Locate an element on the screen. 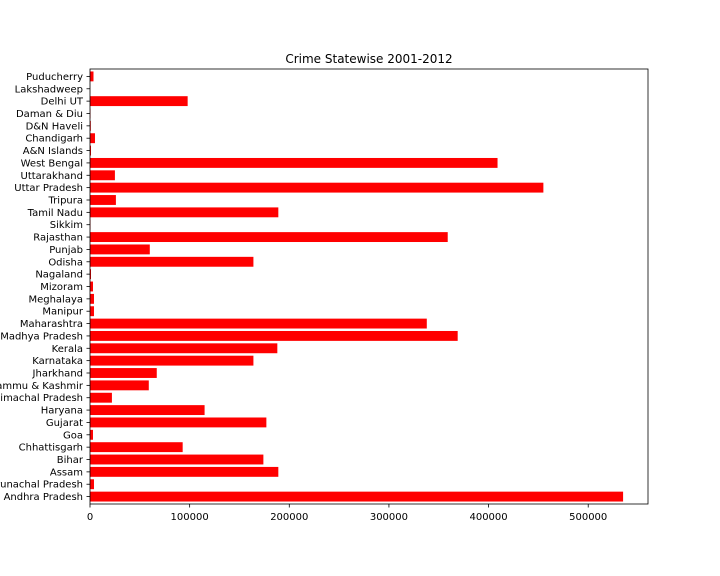 This screenshot has height=576, width=720. y-tick-label: Andhra Pradesh is located at coordinates (43, 497).